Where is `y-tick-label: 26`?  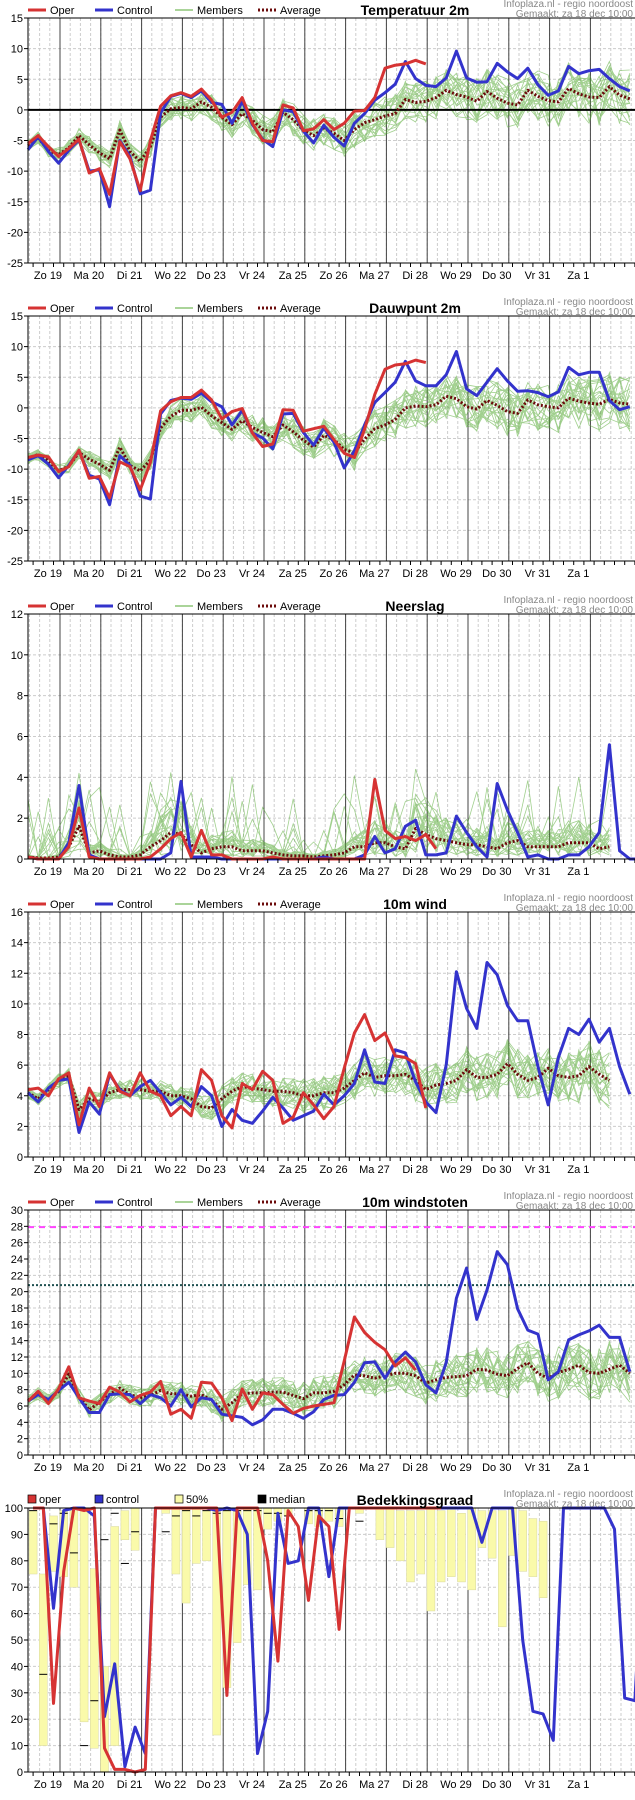
y-tick-label: 26 is located at coordinates (17, 1244).